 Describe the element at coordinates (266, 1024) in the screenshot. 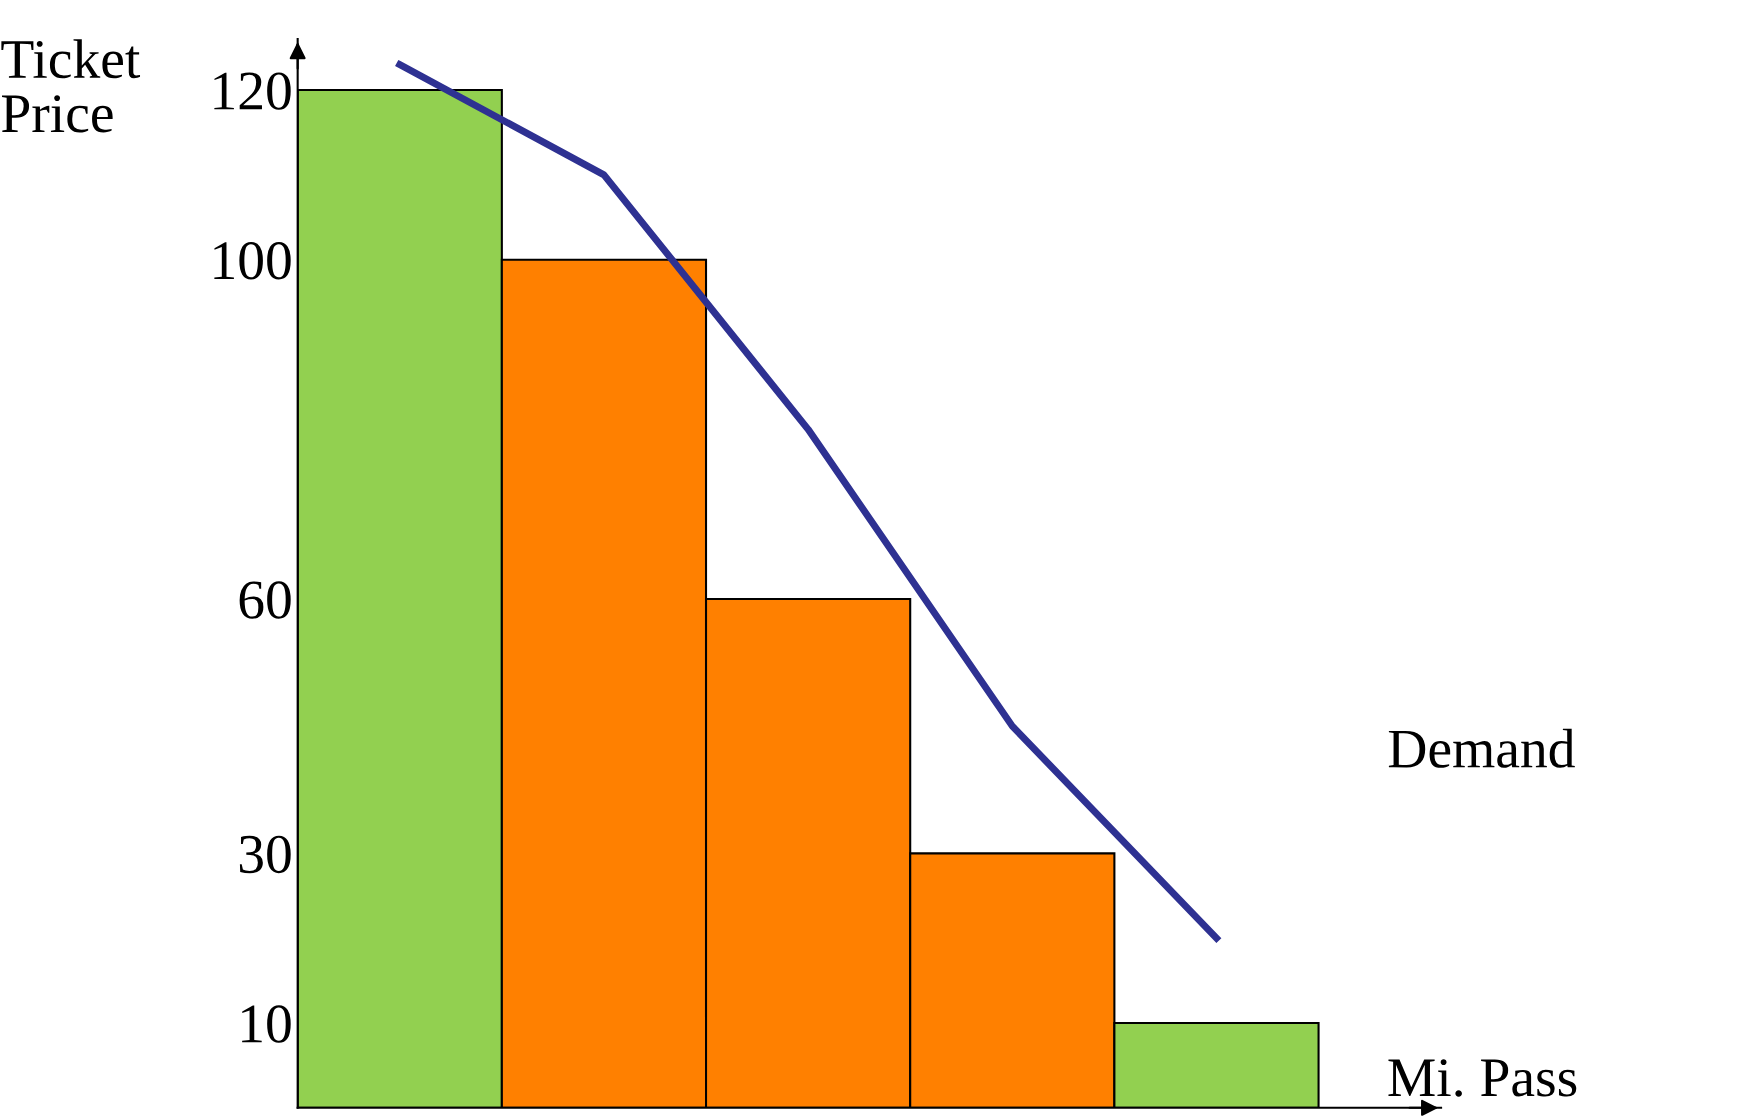

I see `y-tick-label: 10` at that location.